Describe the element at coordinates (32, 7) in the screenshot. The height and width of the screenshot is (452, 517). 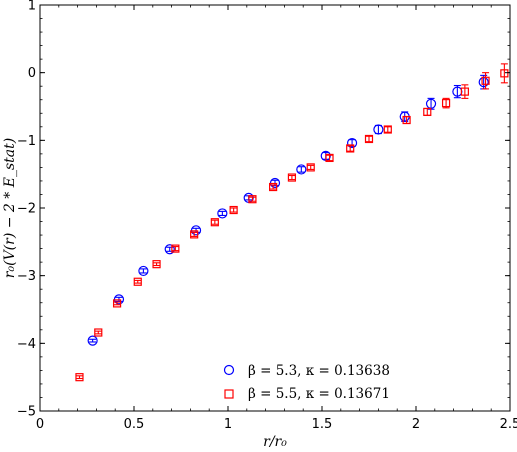
I see `y-tick-label: 1` at that location.